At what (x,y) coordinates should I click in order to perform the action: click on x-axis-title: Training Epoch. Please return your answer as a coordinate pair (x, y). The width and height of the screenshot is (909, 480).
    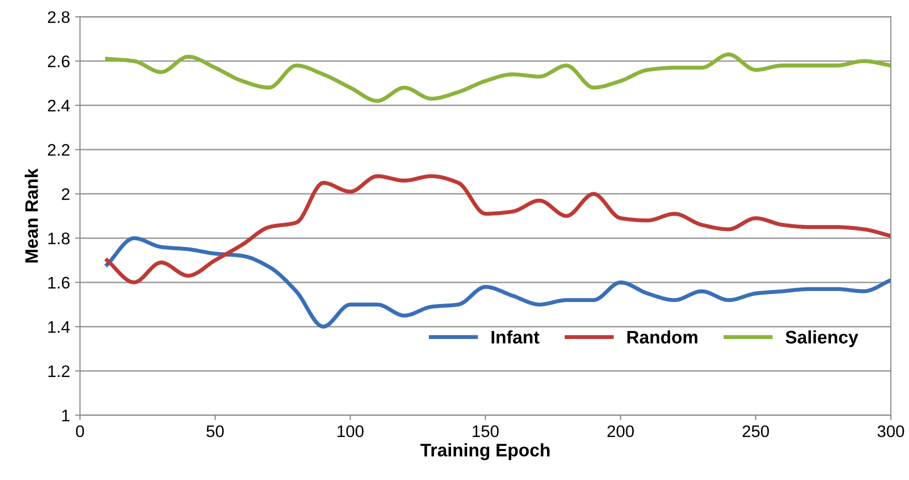
    Looking at the image, I should click on (485, 451).